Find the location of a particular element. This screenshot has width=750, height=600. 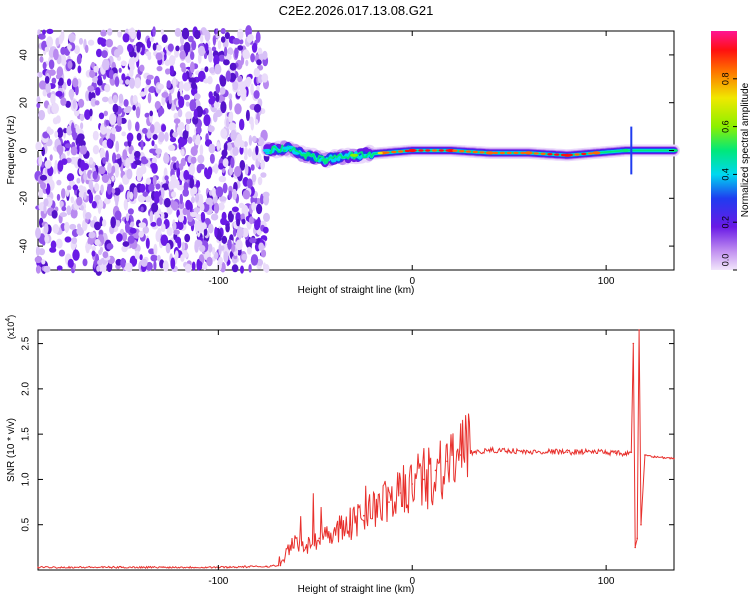

spectrogram-x-label: Height of straight line (km) is located at coordinates (356, 290).